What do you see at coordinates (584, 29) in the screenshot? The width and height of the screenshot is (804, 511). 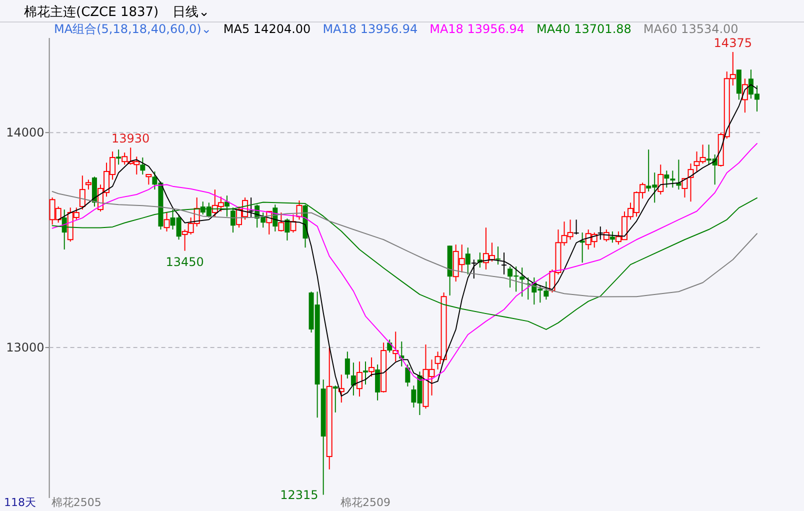 I see `text: MA40 13701.88` at bounding box center [584, 29].